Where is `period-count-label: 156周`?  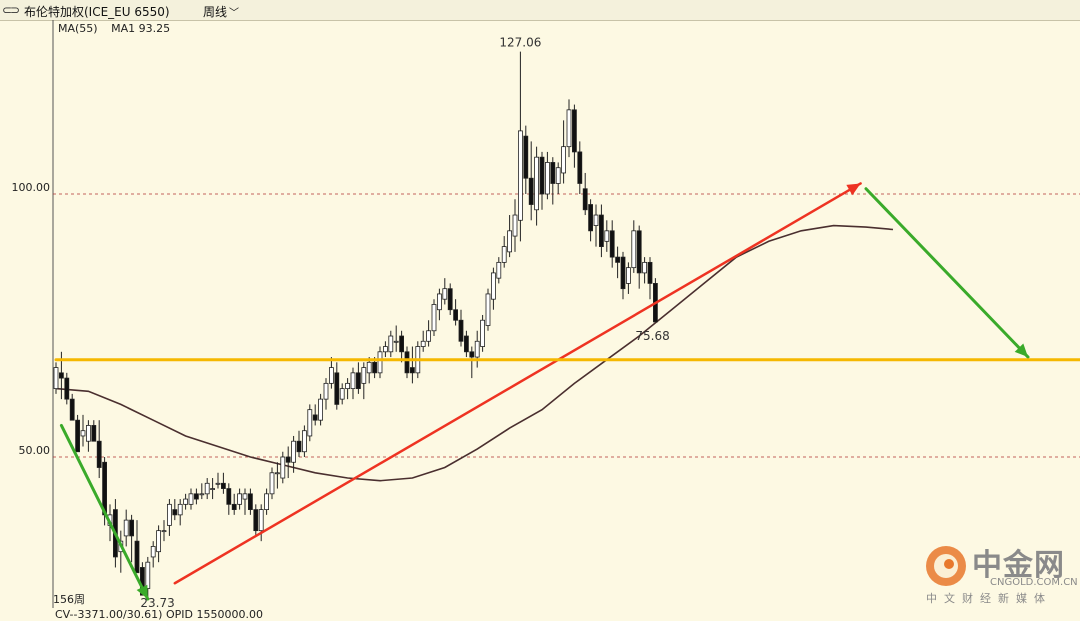 period-count-label: 156周 is located at coordinates (69, 599).